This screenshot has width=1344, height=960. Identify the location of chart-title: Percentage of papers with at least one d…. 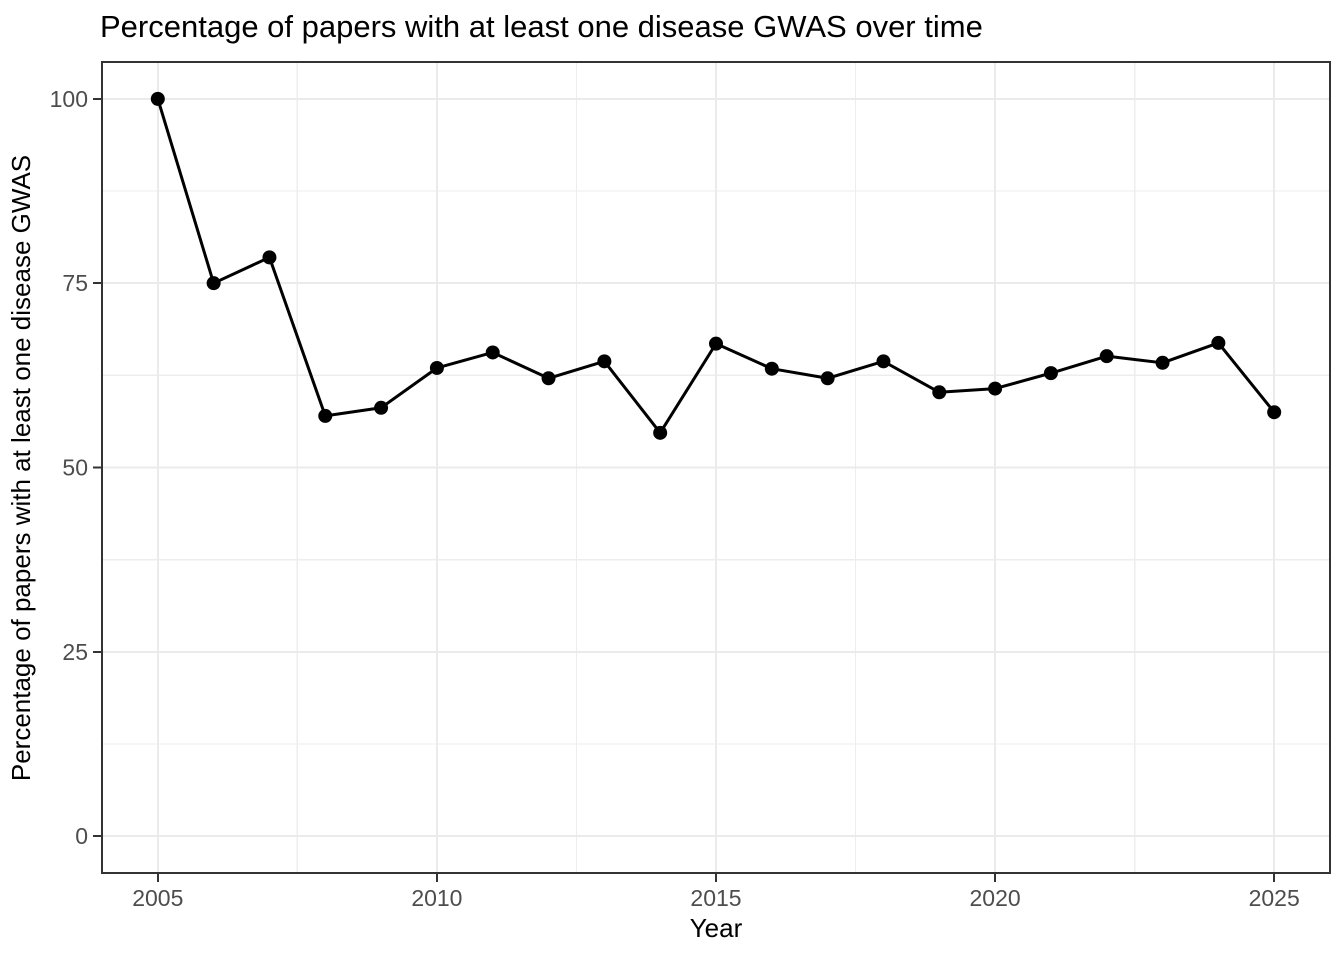
(541, 26).